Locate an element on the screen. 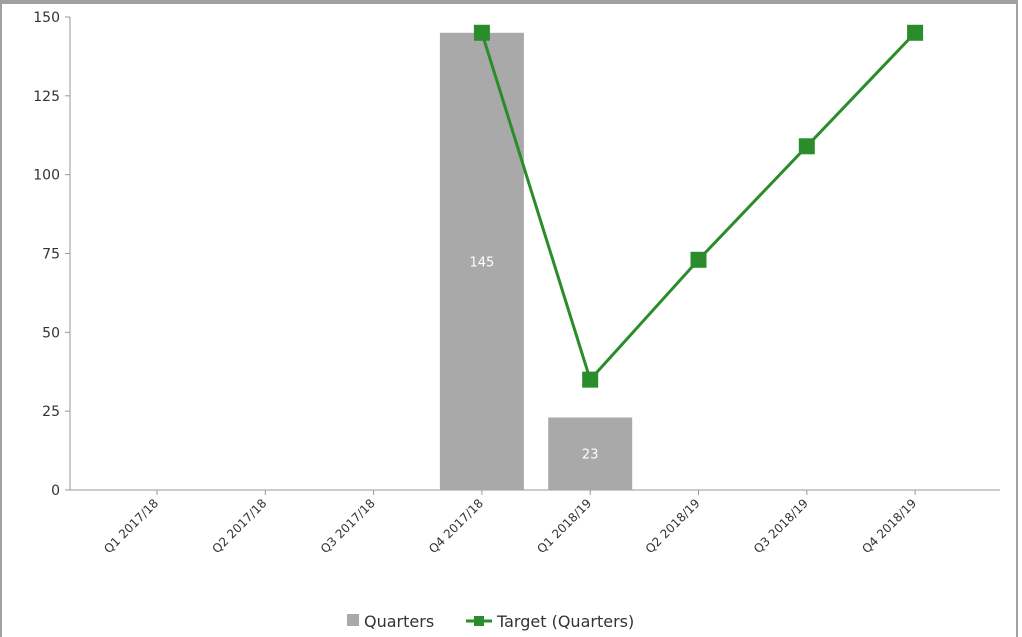 The width and height of the screenshot is (1022, 637). y-tick-label: 25 is located at coordinates (51, 412).